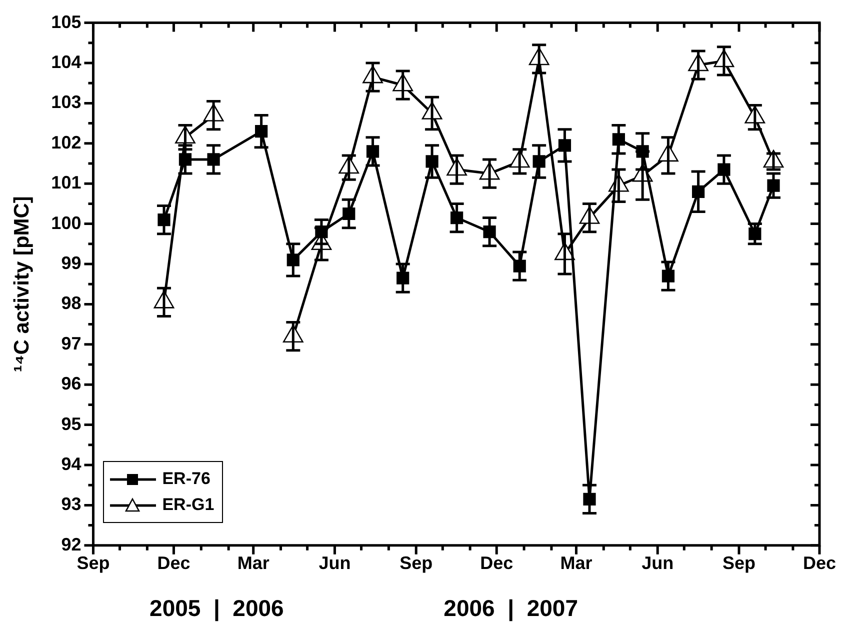 This screenshot has height=631, width=844. What do you see at coordinates (66, 22) in the screenshot?
I see `y-tick-label: 105` at bounding box center [66, 22].